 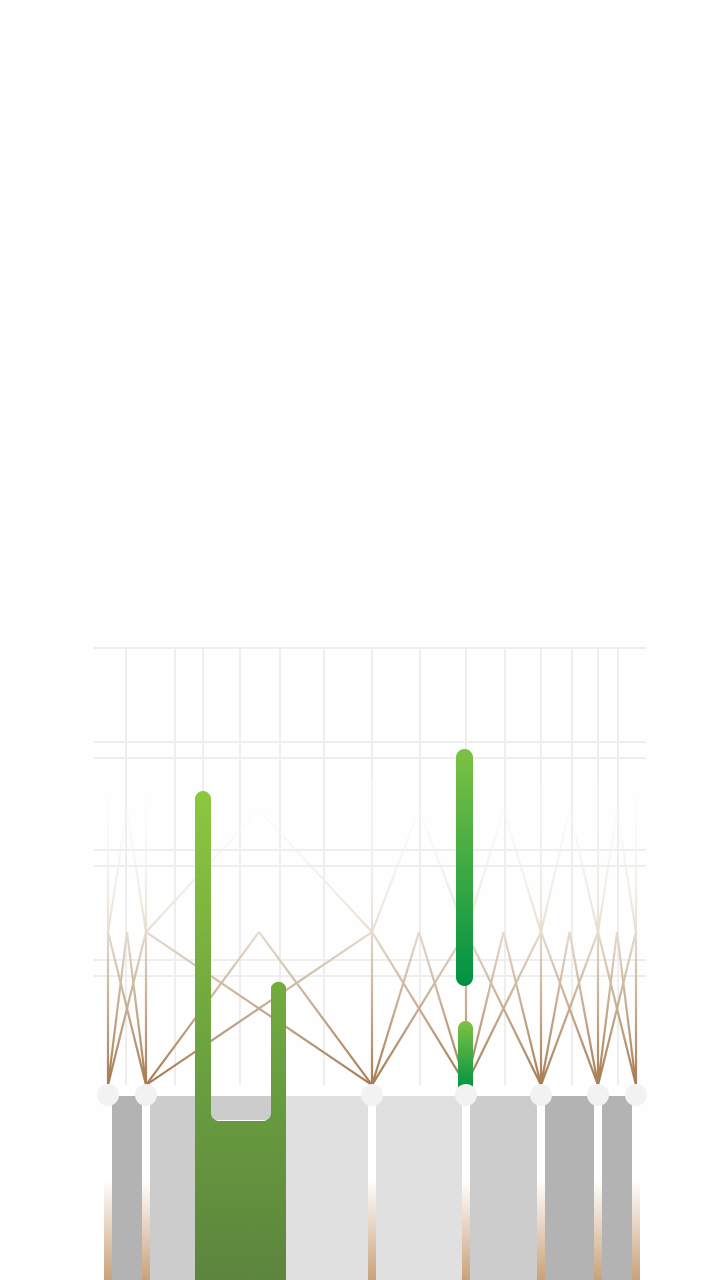 I want to click on green-short-bar, so click(x=465, y=1057).